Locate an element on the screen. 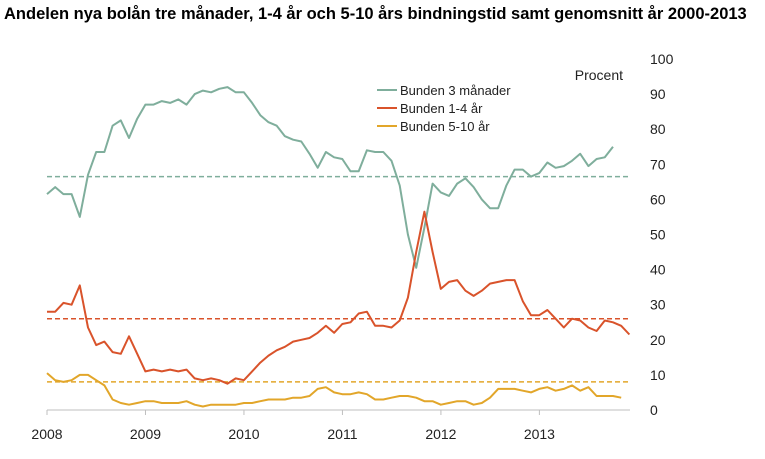 This screenshot has width=765, height=459. y-tick-label: 90 is located at coordinates (658, 94).